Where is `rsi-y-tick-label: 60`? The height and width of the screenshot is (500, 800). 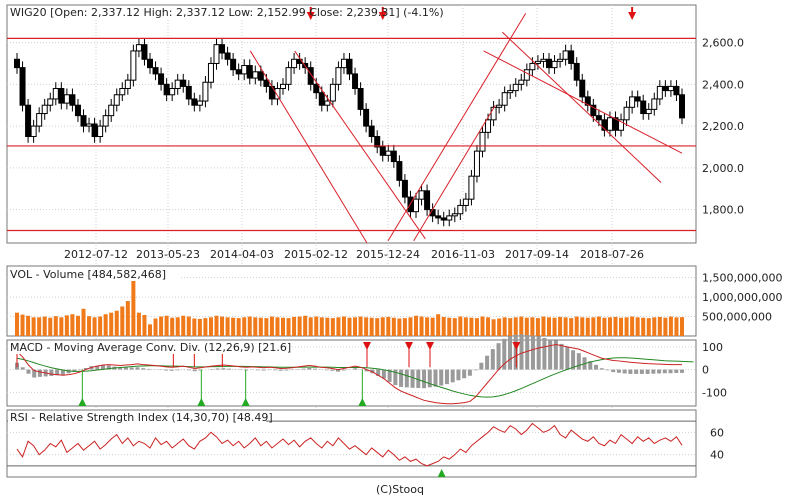 rsi-y-tick-label: 60 is located at coordinates (717, 432).